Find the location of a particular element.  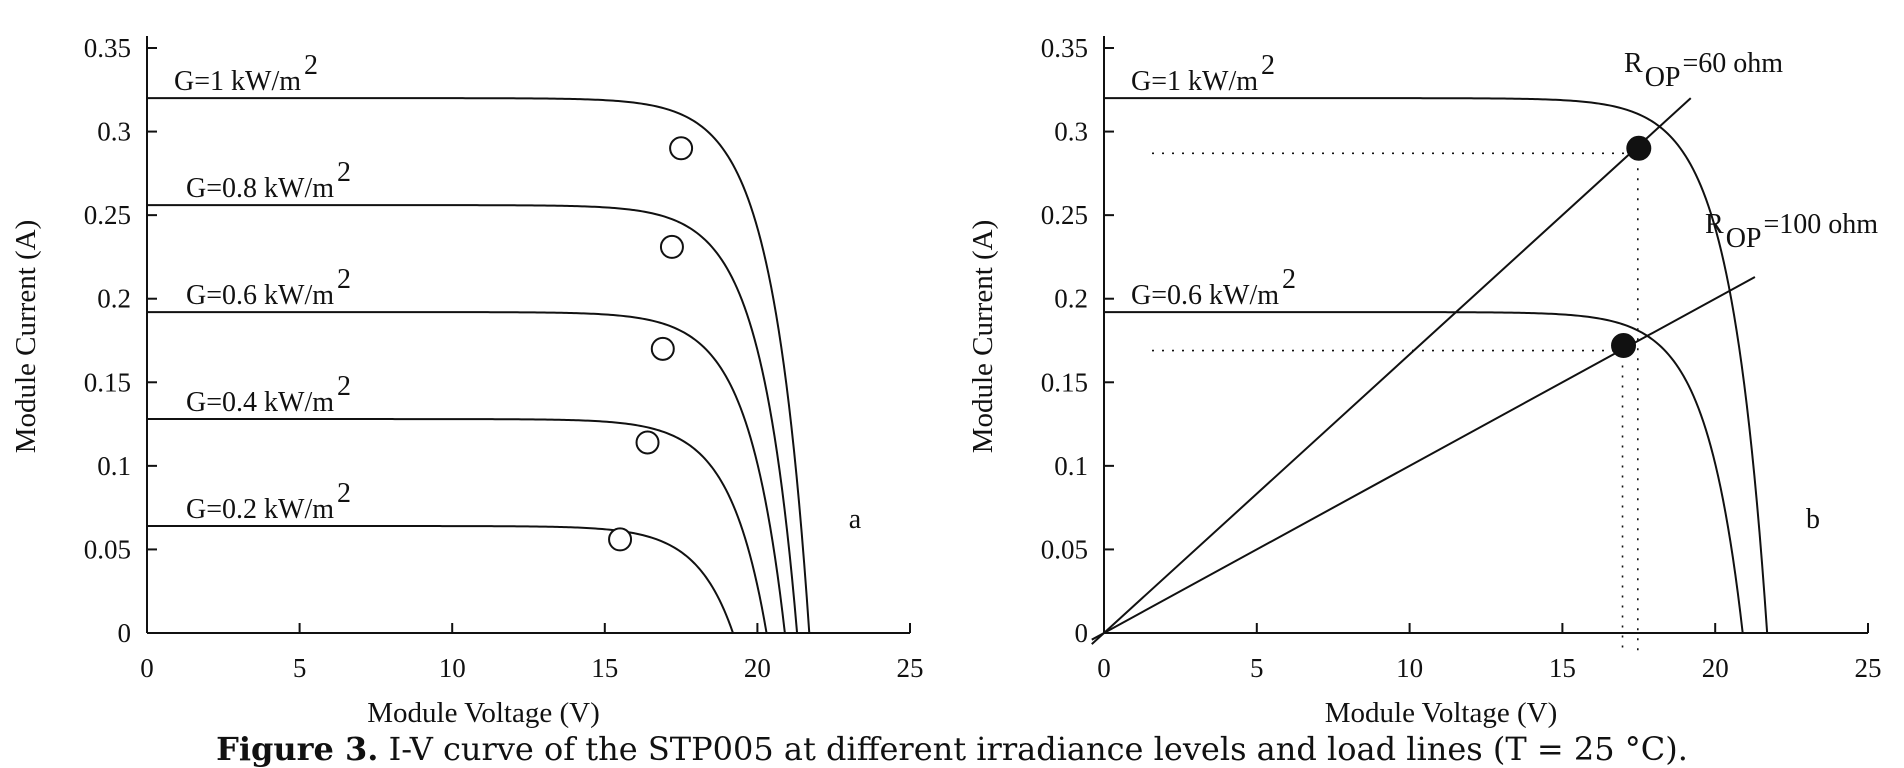

curve-label: G=0.8 kW/m is located at coordinates (260, 188).